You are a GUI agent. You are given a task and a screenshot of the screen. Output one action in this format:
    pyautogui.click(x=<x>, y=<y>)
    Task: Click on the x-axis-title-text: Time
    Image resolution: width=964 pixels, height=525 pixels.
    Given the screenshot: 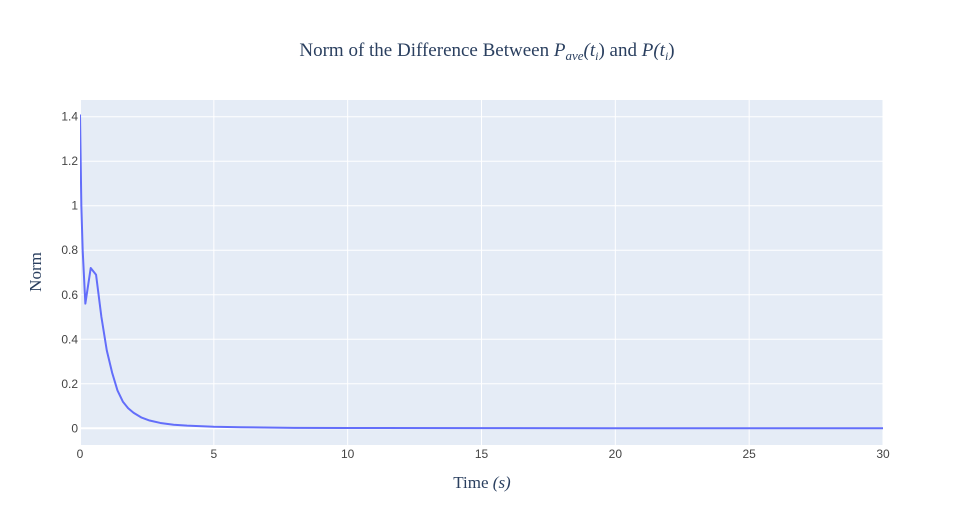 What is the action you would take?
    pyautogui.click(x=473, y=482)
    